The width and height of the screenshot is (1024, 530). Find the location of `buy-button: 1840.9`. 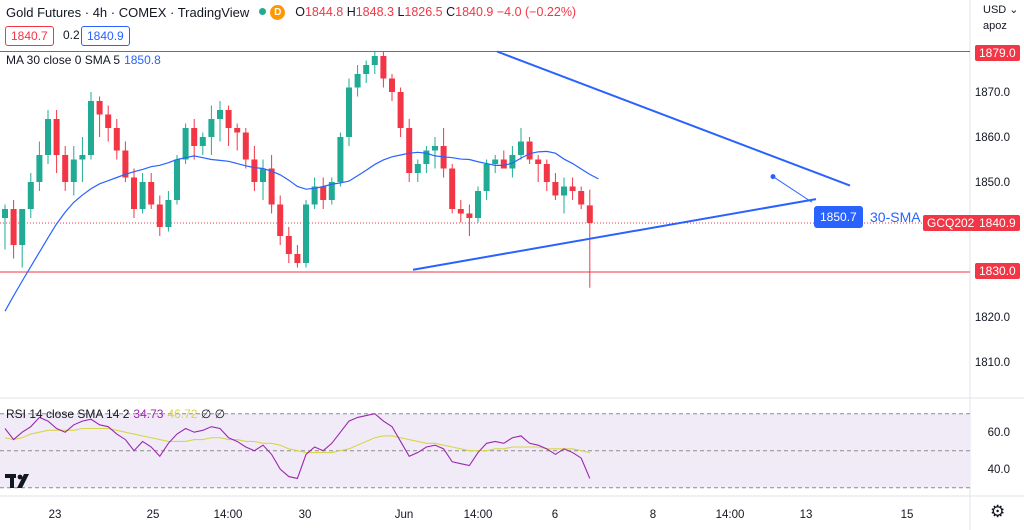

buy-button: 1840.9 is located at coordinates (105, 36).